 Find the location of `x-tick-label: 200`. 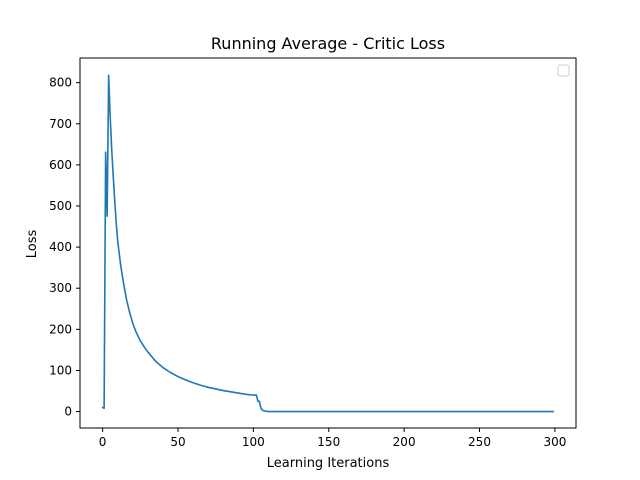

x-tick-label: 200 is located at coordinates (404, 442).